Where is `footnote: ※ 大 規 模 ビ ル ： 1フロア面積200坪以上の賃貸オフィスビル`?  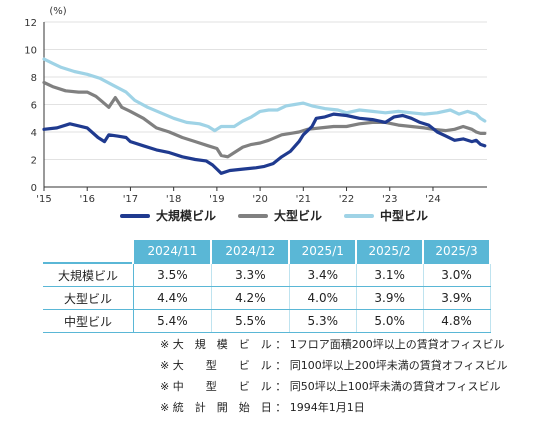
footnote: ※ 大 規 模 ビ ル ： 1フロア面積200坪以上の賃貸オフィスビル is located at coordinates (332, 344).